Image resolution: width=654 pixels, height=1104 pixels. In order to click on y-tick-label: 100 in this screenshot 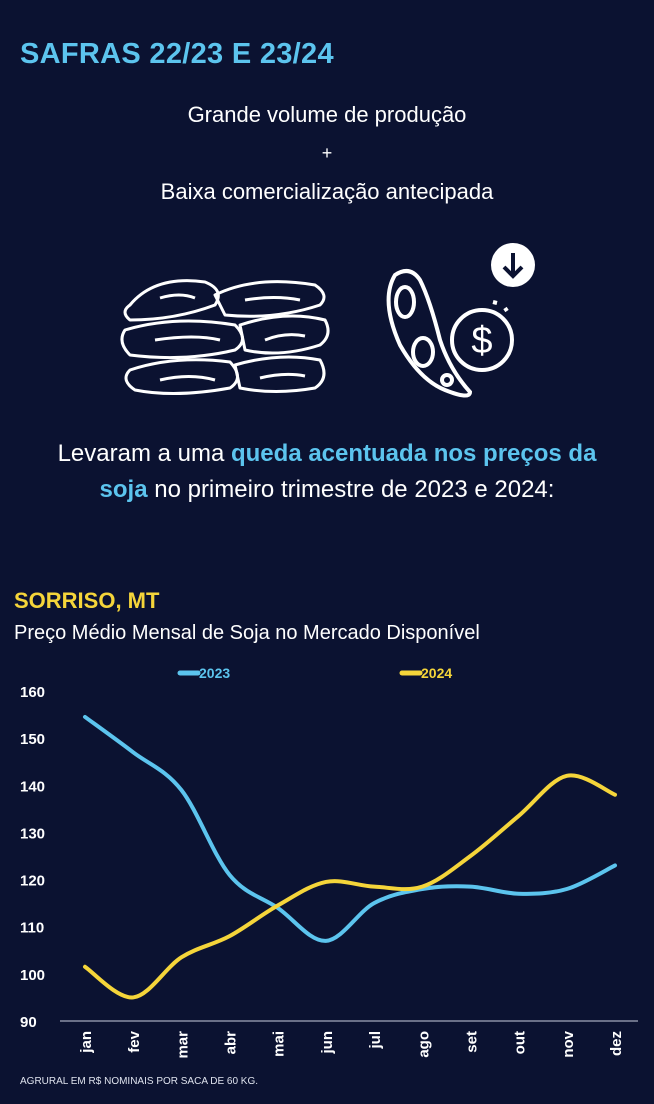, I will do `click(32, 975)`.